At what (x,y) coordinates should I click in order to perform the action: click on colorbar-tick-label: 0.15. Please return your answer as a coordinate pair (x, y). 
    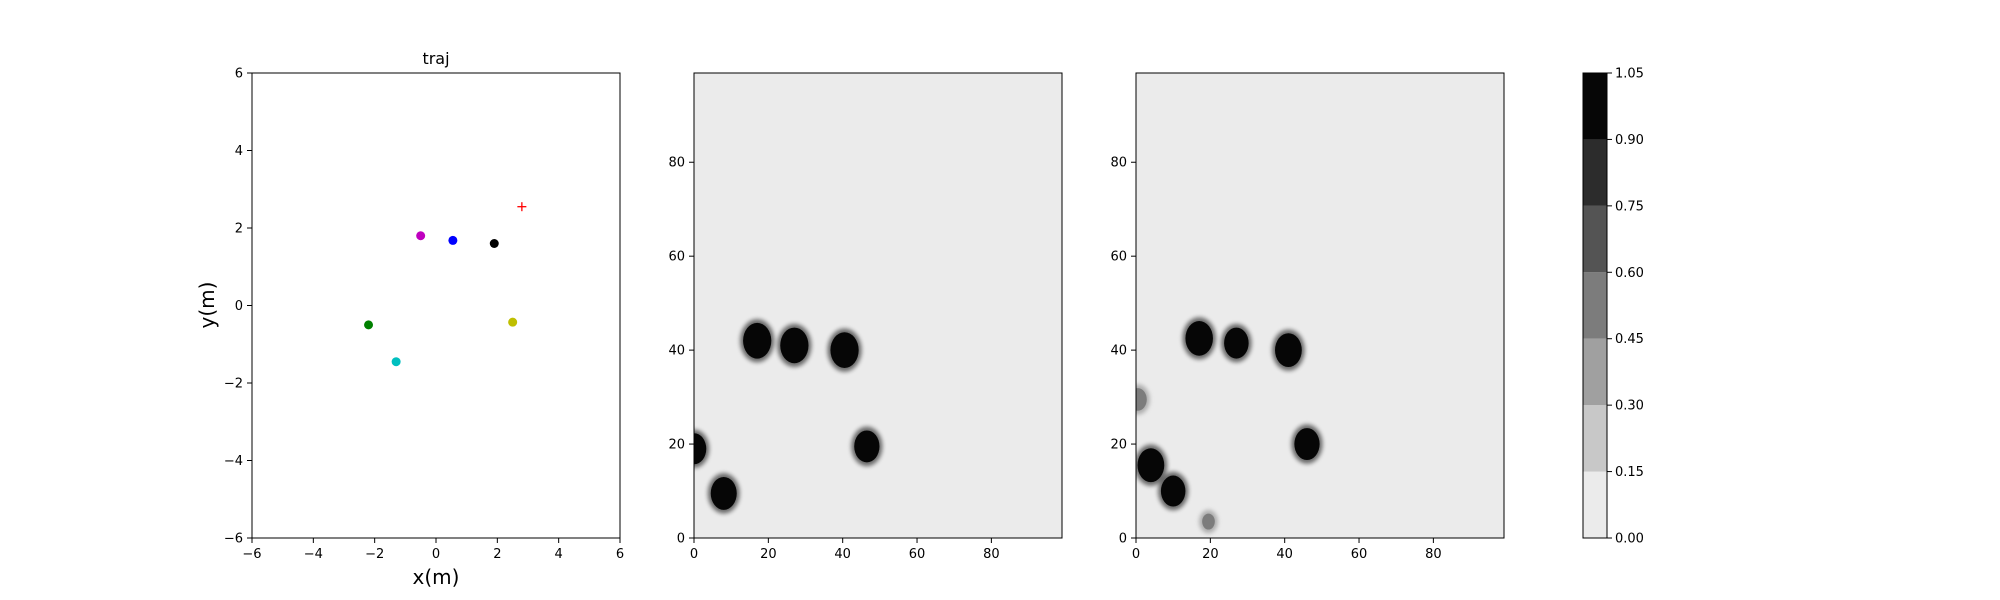
    Looking at the image, I should click on (1629, 472).